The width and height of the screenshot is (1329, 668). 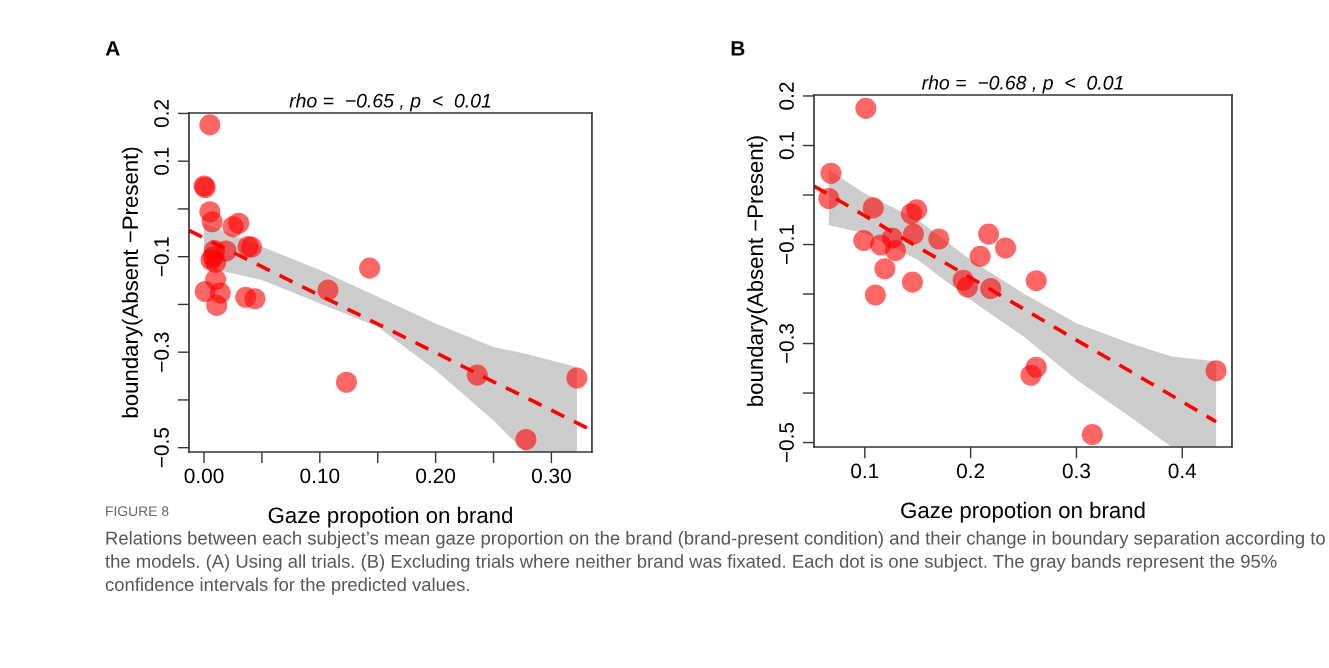 What do you see at coordinates (112, 48) in the screenshot?
I see `text: A` at bounding box center [112, 48].